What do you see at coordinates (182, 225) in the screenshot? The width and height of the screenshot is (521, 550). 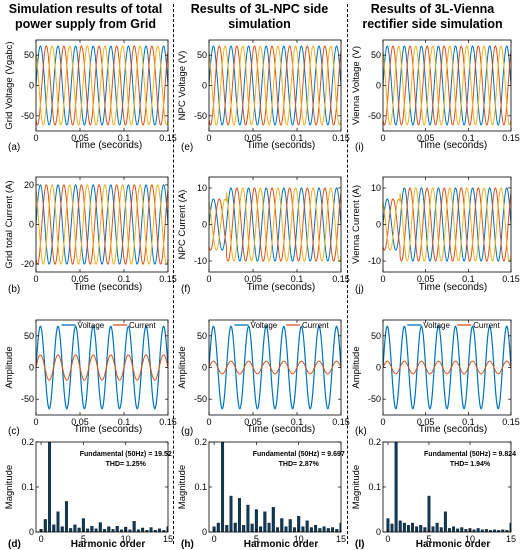 I see `y-axis-label: NPC Current (A)` at bounding box center [182, 225].